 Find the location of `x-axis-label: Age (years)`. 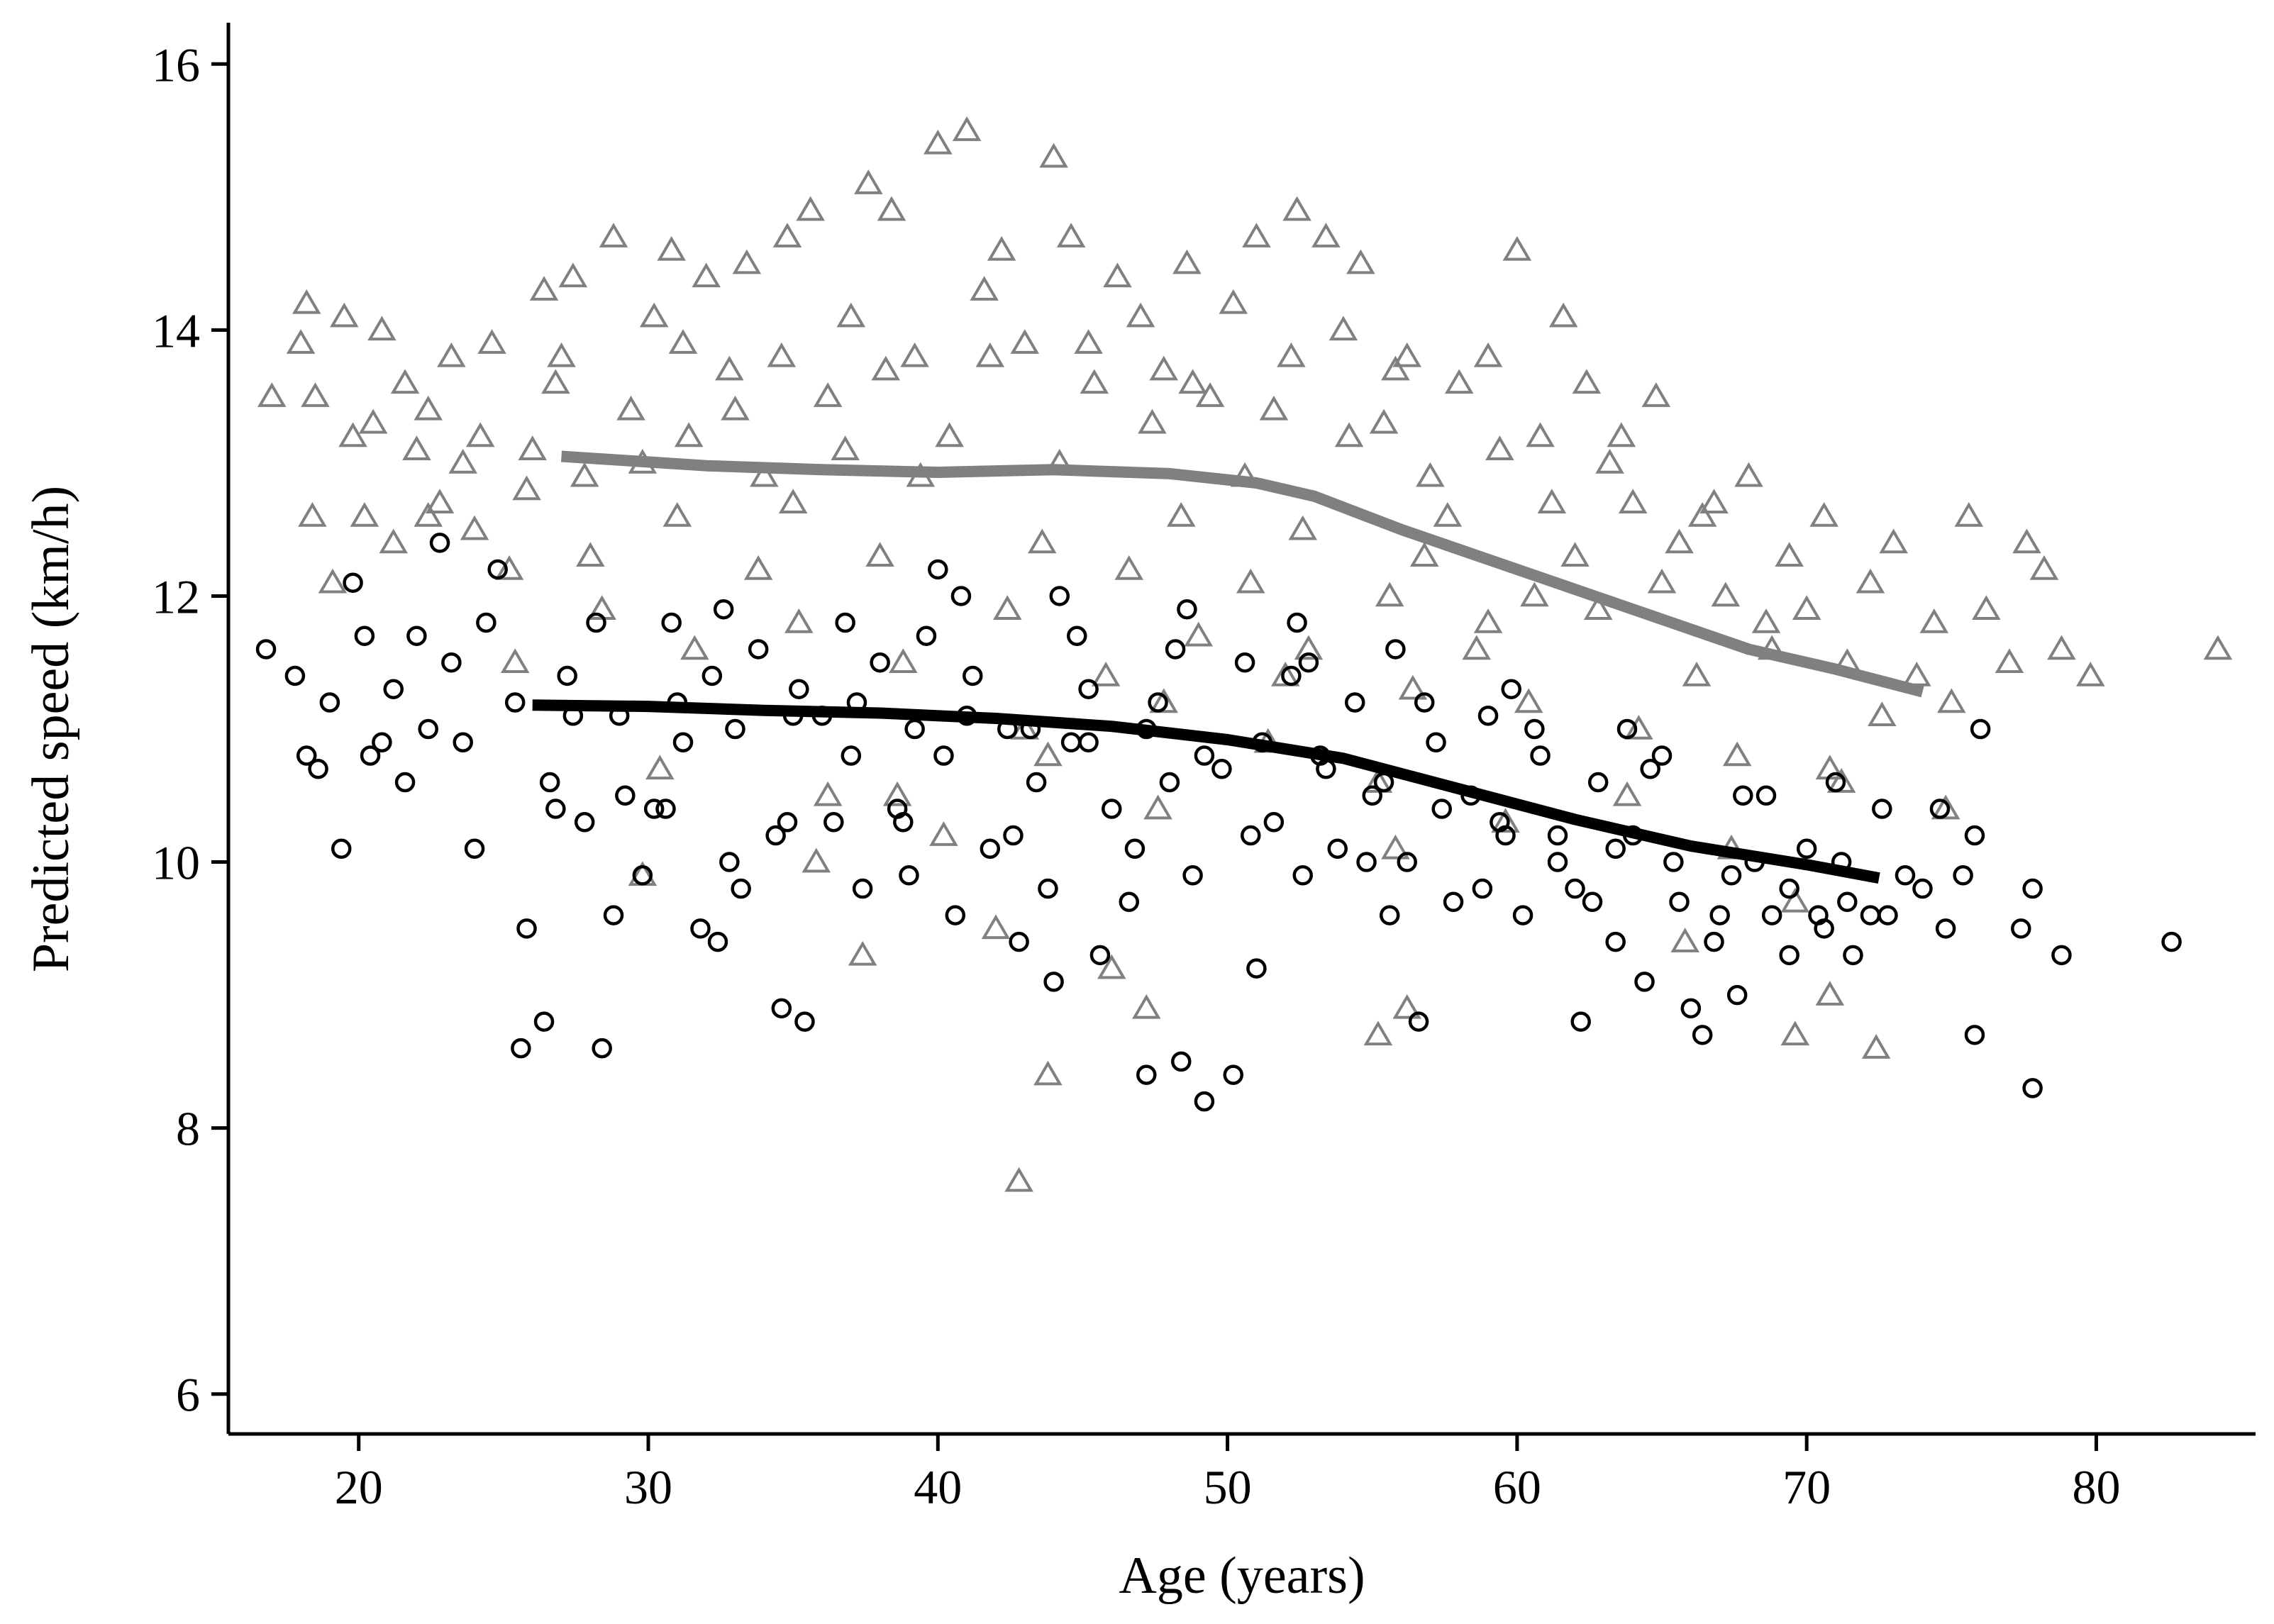

x-axis-label: Age (years) is located at coordinates (1242, 1576).